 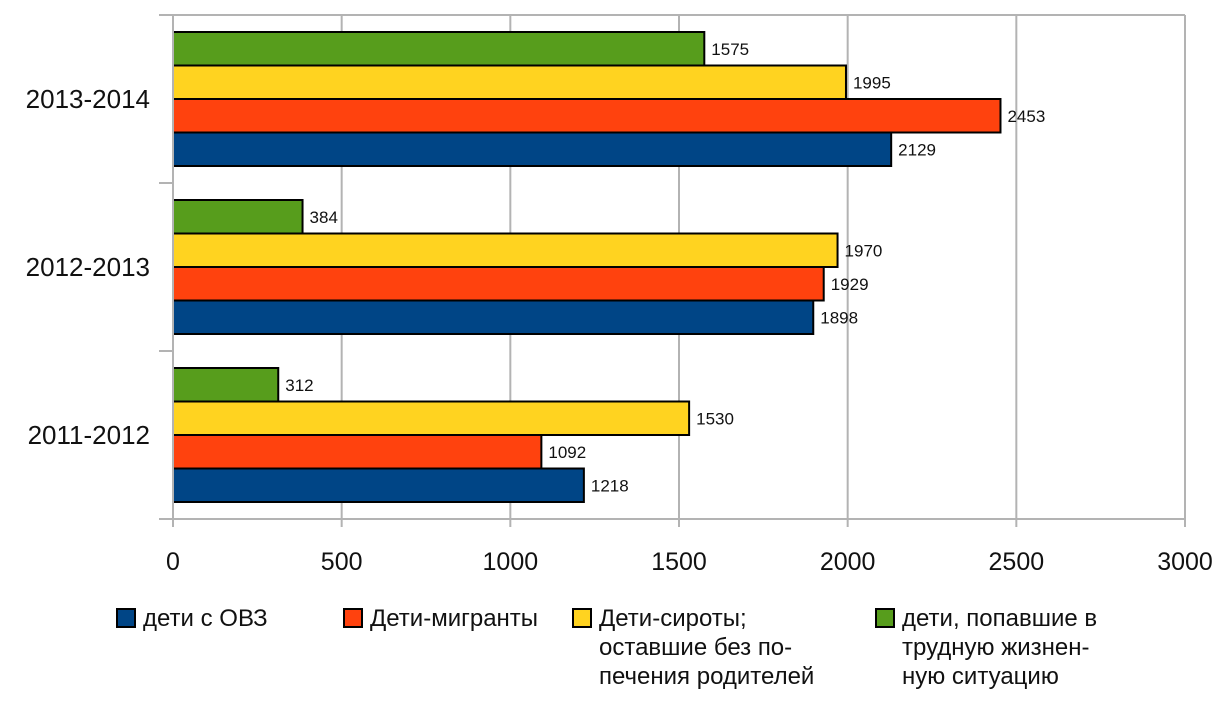 What do you see at coordinates (679, 562) in the screenshot?
I see `x-tick-label: 1500` at bounding box center [679, 562].